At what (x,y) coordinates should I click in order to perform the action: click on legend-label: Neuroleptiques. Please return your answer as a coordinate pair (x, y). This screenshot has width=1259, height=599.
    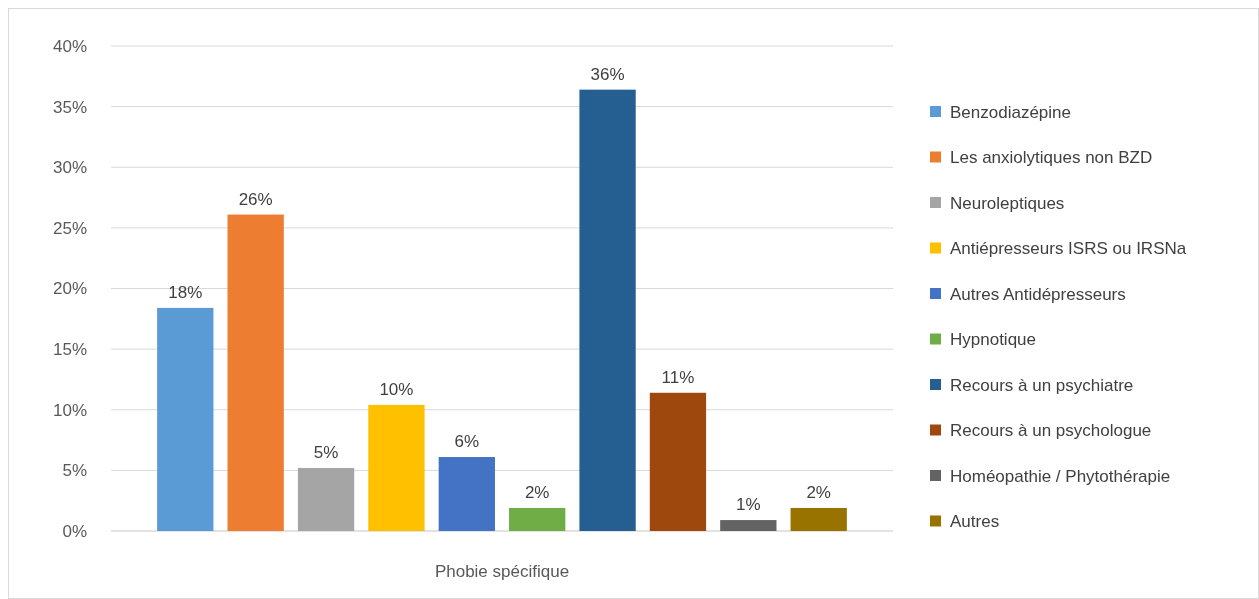
    Looking at the image, I should click on (1007, 203).